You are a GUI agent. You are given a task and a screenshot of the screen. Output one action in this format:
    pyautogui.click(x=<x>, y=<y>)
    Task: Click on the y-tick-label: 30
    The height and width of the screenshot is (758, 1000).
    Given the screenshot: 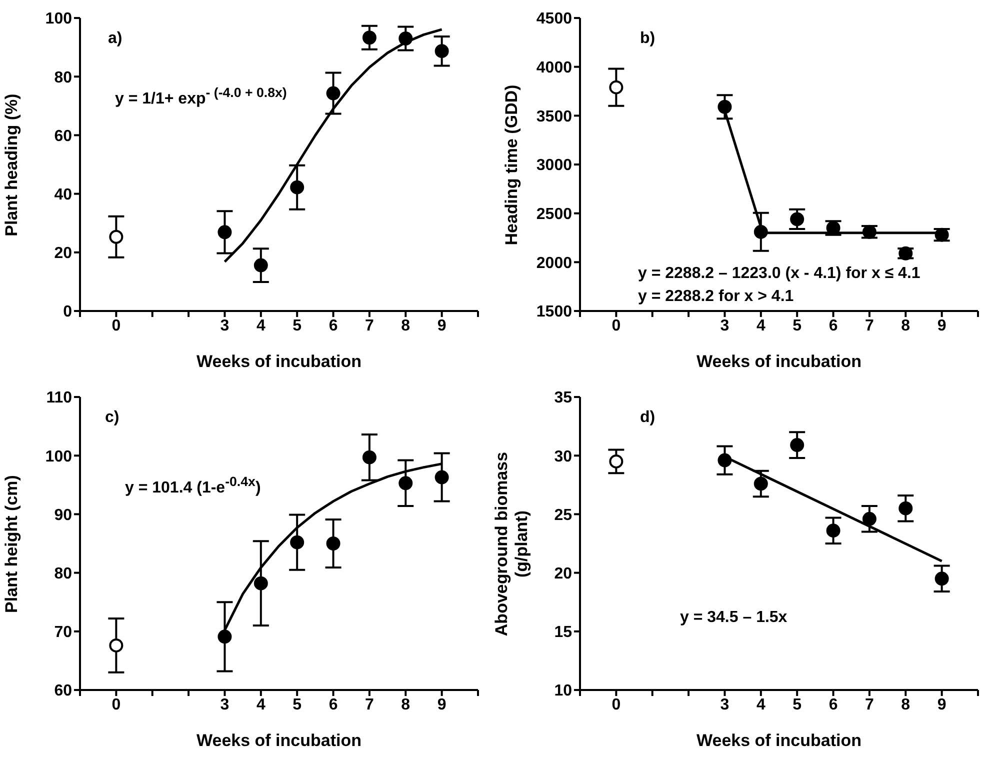 What is the action you would take?
    pyautogui.click(x=563, y=457)
    